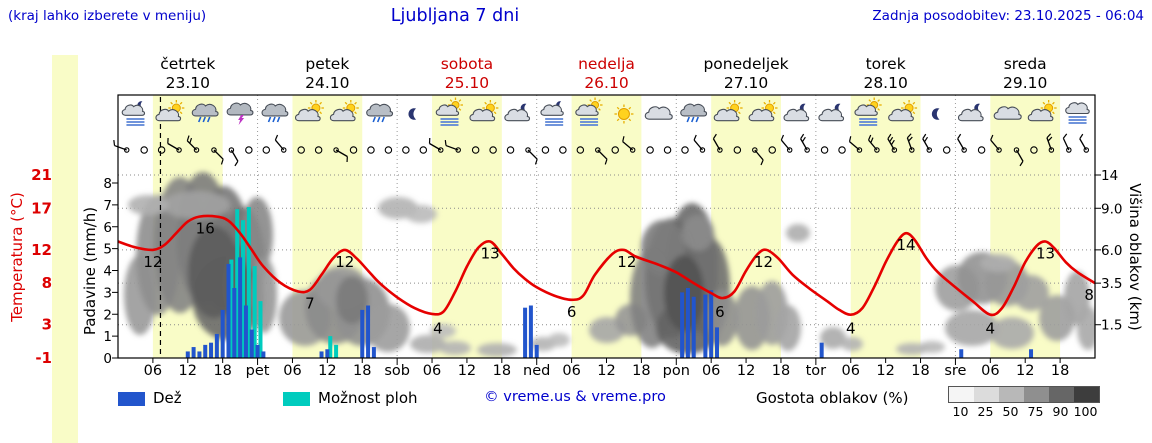 The height and width of the screenshot is (443, 1152). Describe the element at coordinates (107, 315) in the screenshot. I see `svg-text: 2` at that location.